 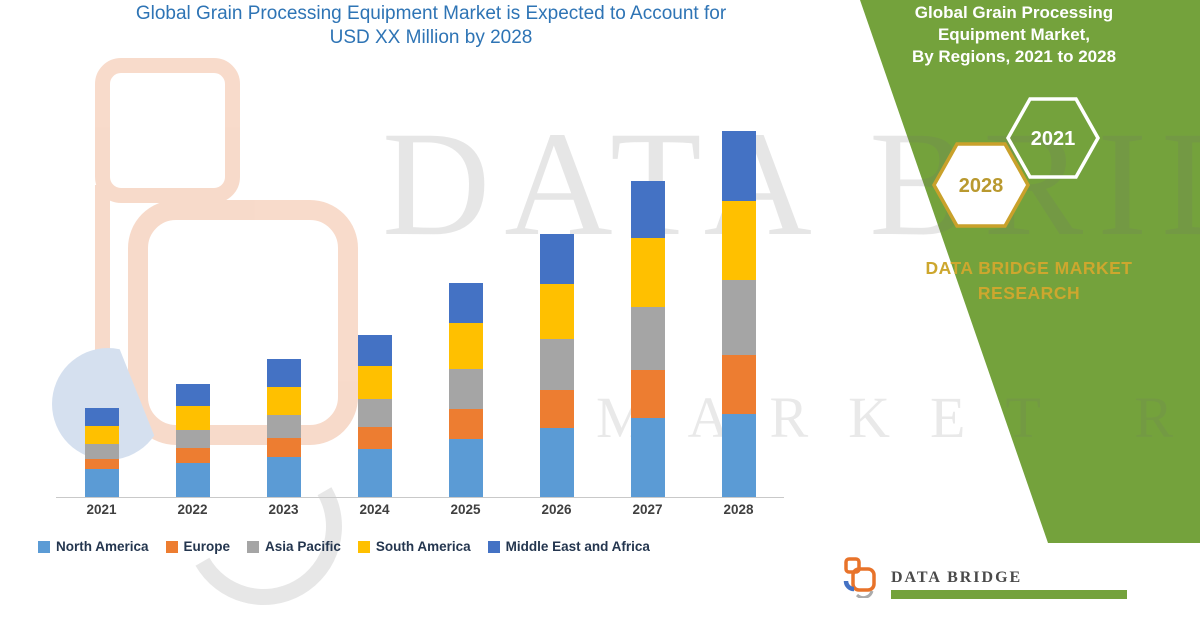 What do you see at coordinates (423, 546) in the screenshot?
I see `legend-label: South America` at bounding box center [423, 546].